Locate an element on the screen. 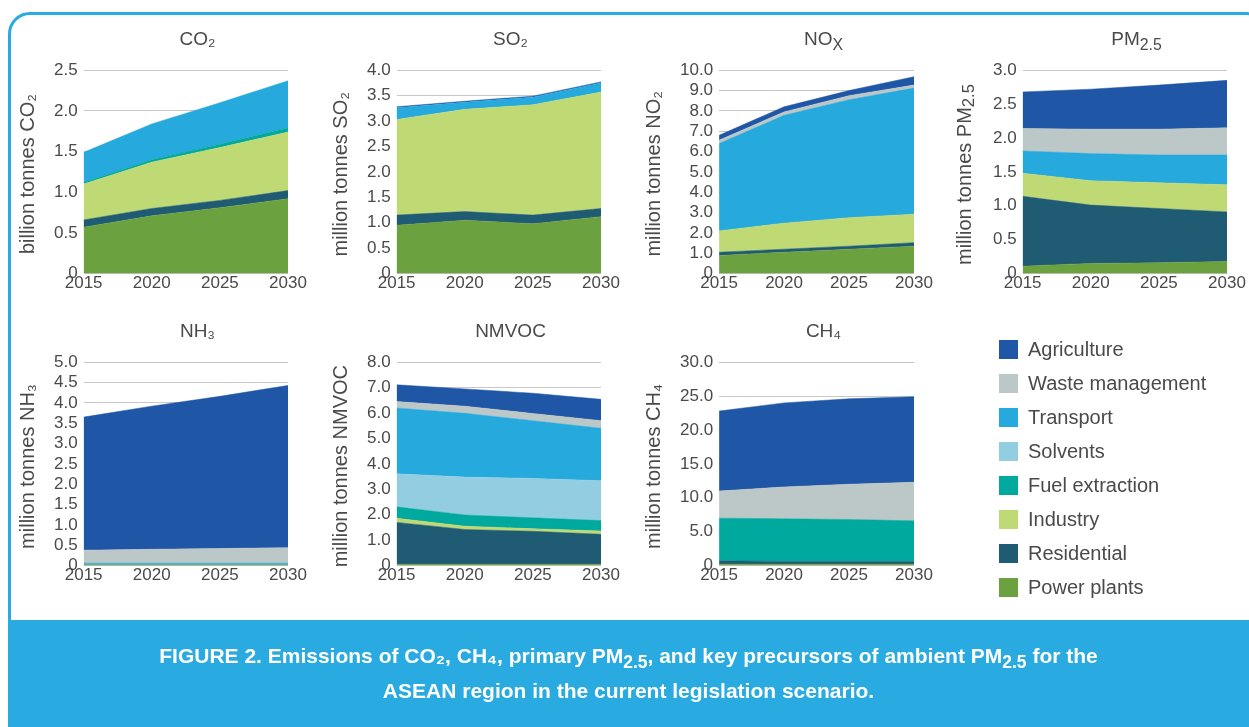  y-axis-title: million tonnes NH₃ is located at coordinates (27, 466).